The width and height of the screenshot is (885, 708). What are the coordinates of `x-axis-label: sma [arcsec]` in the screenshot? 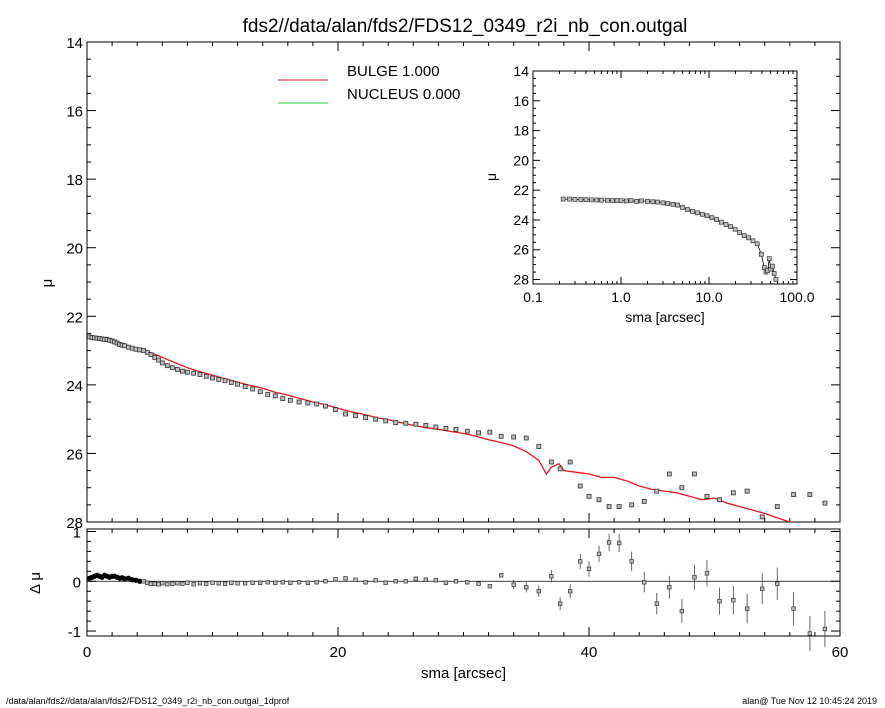 It's located at (463, 673).